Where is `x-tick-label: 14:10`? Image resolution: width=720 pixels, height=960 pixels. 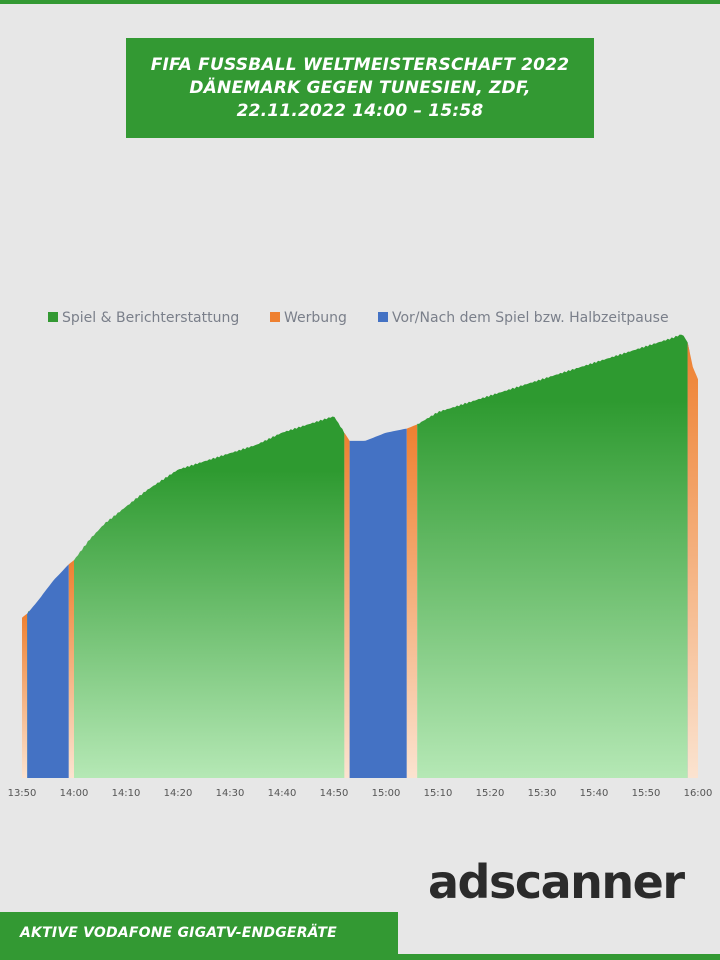
x-tick-label: 14:10 is located at coordinates (126, 793).